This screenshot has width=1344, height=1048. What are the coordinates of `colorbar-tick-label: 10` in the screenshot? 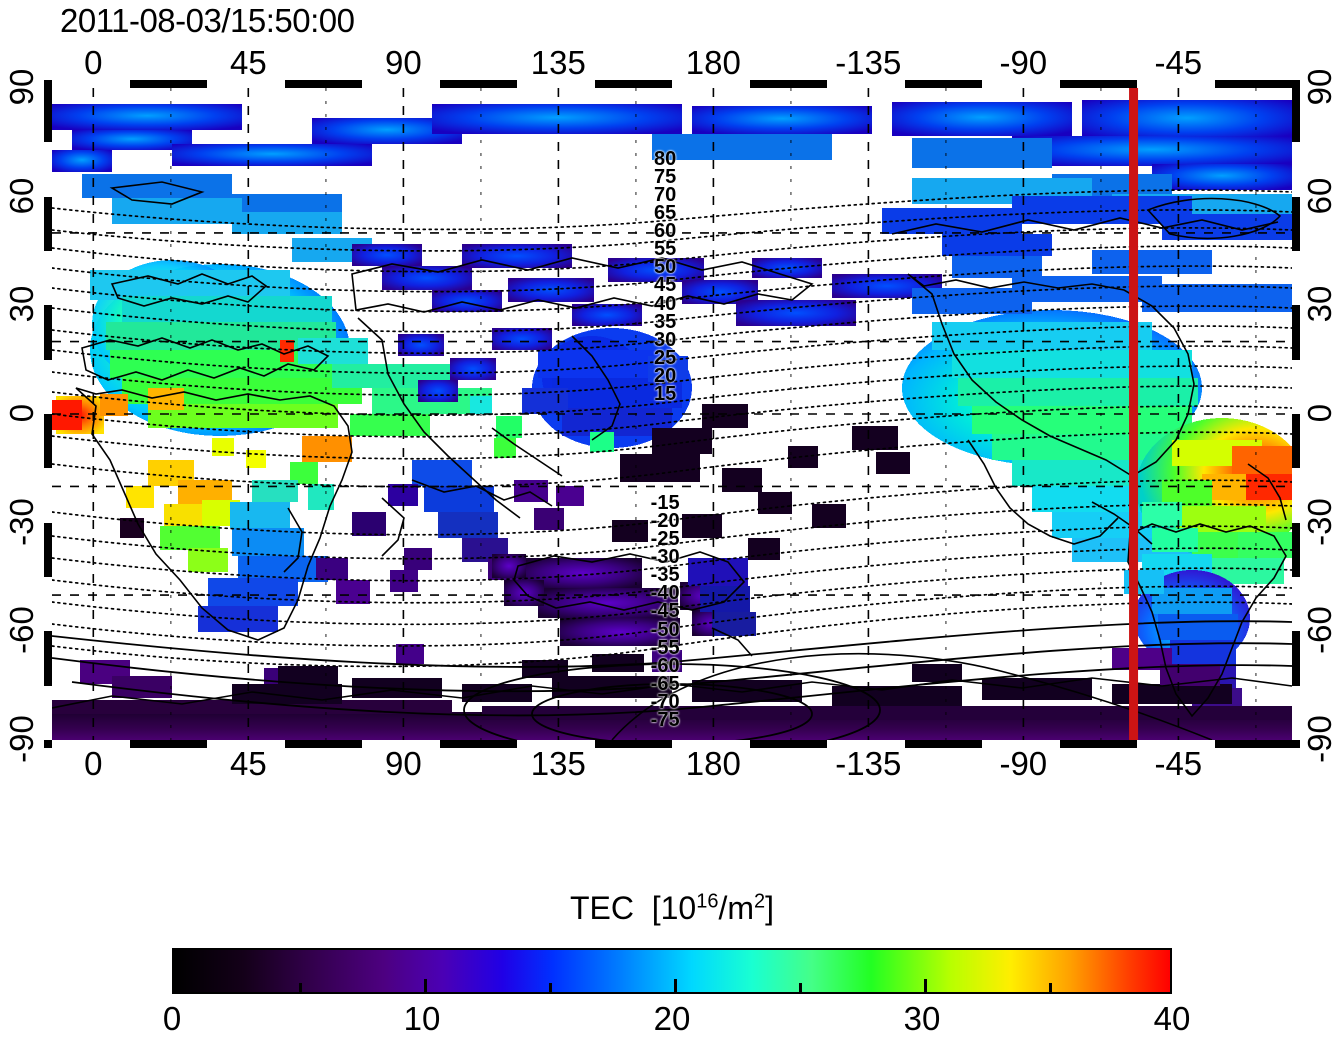 It's located at (422, 1018).